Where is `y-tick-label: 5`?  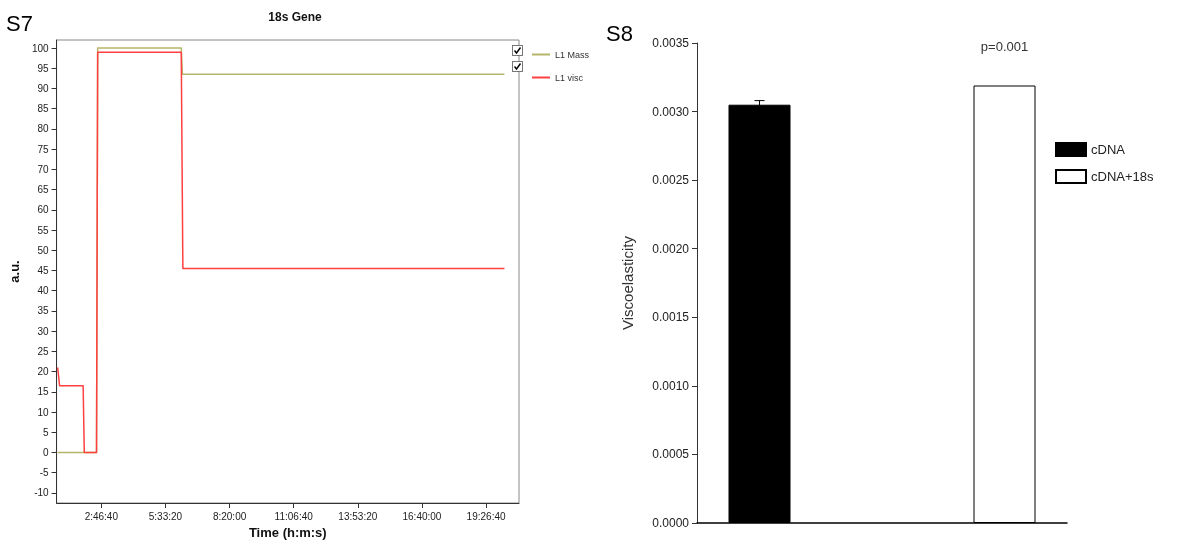 y-tick-label: 5 is located at coordinates (46, 432).